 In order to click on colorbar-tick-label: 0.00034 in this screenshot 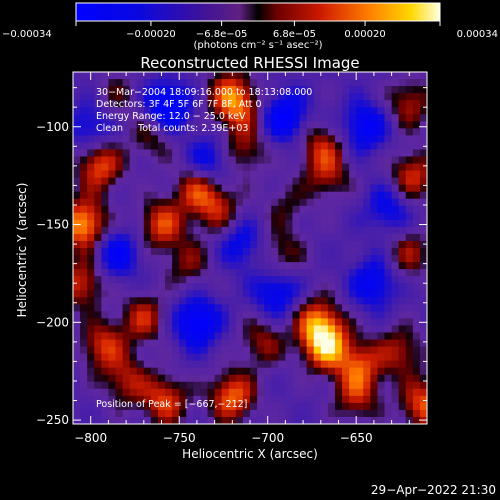, I will do `click(477, 34)`.